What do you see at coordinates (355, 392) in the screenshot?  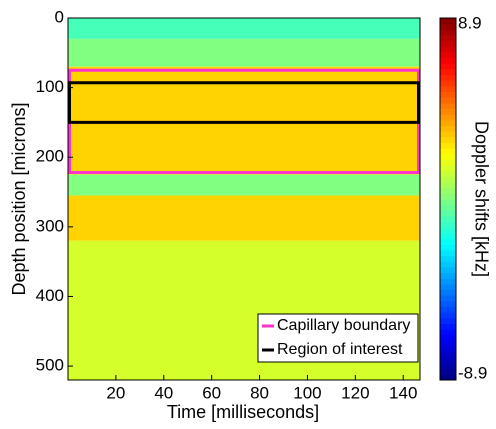 I see `x-tick-label: 120` at bounding box center [355, 392].